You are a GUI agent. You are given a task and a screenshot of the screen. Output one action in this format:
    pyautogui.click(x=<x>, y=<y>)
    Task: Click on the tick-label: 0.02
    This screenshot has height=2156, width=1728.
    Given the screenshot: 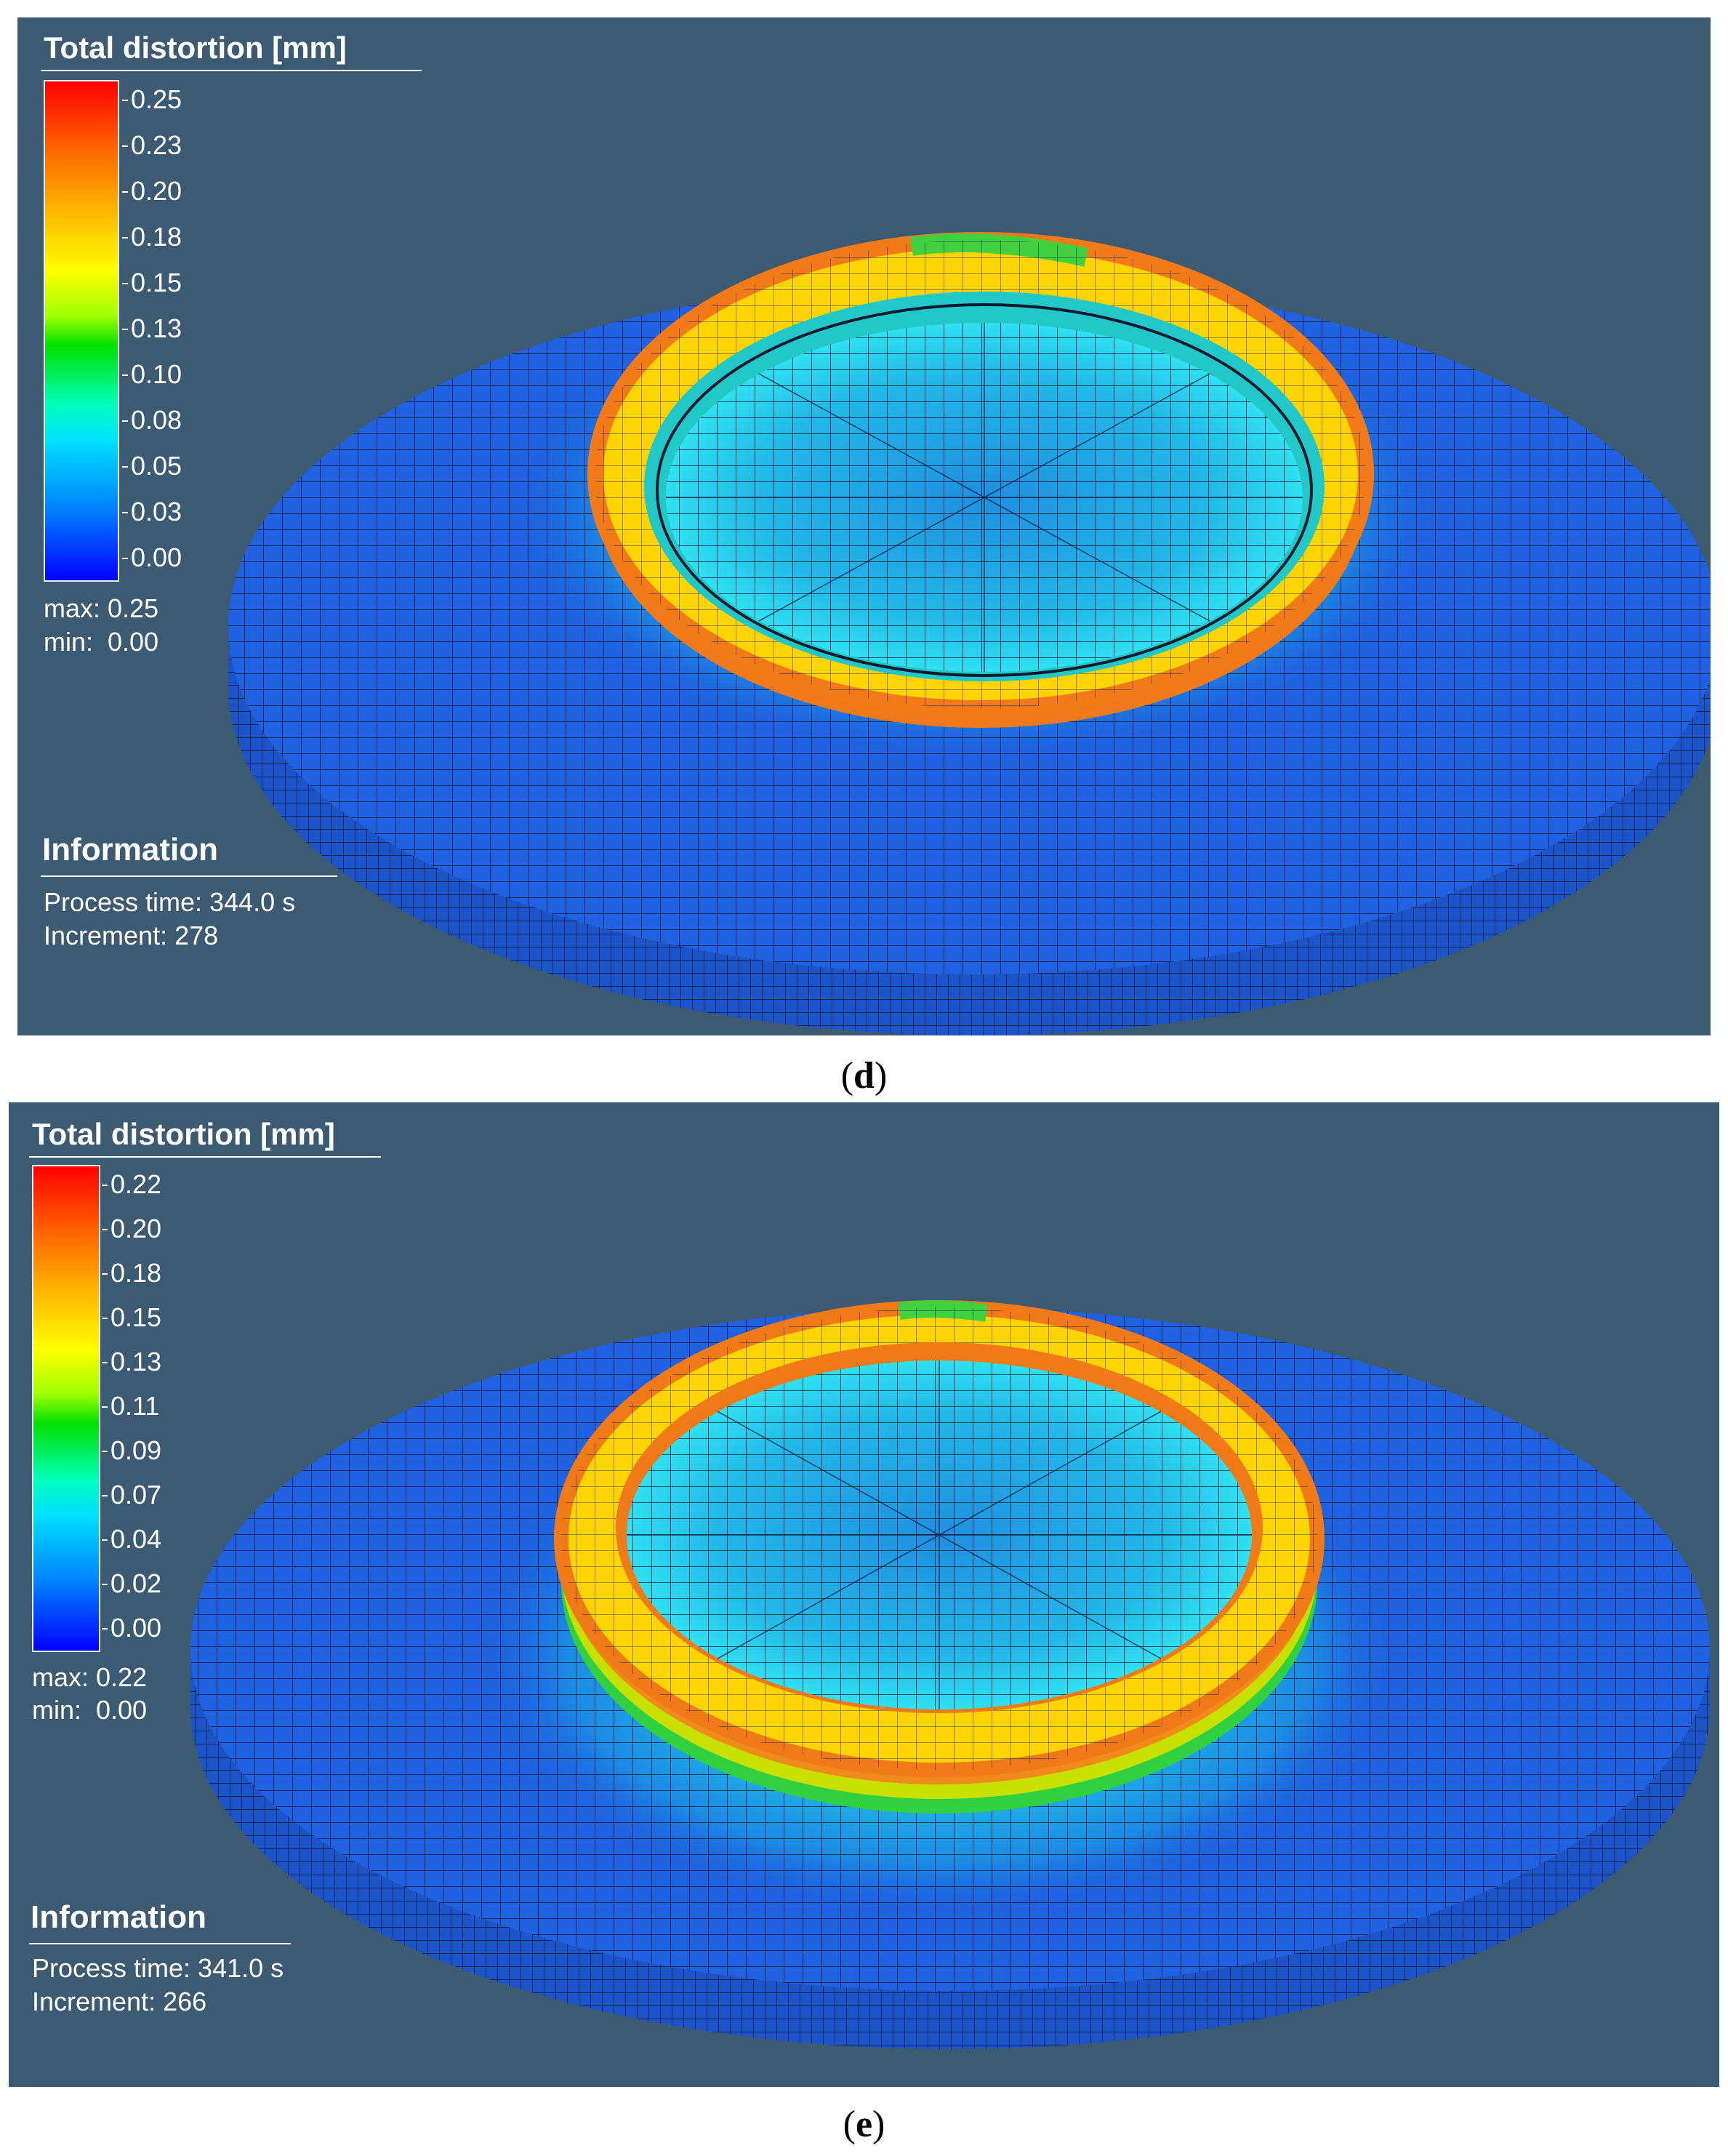 What is the action you would take?
    pyautogui.click(x=131, y=1583)
    